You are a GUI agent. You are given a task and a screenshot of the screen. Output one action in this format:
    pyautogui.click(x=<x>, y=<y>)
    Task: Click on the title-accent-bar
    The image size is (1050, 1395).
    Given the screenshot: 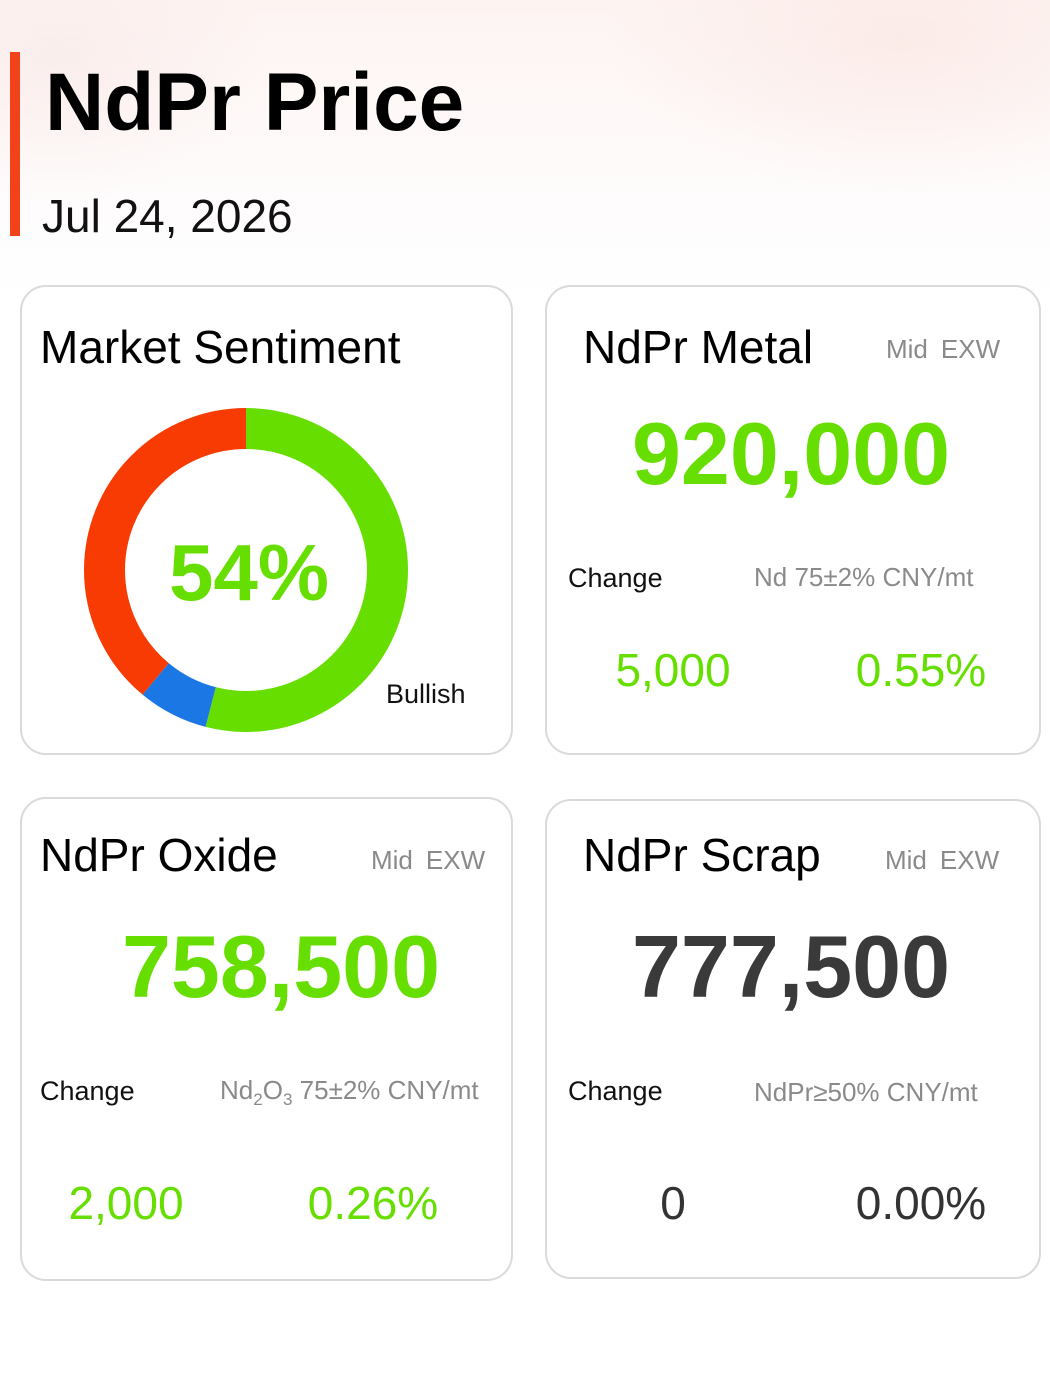 What is the action you would take?
    pyautogui.click(x=15, y=144)
    